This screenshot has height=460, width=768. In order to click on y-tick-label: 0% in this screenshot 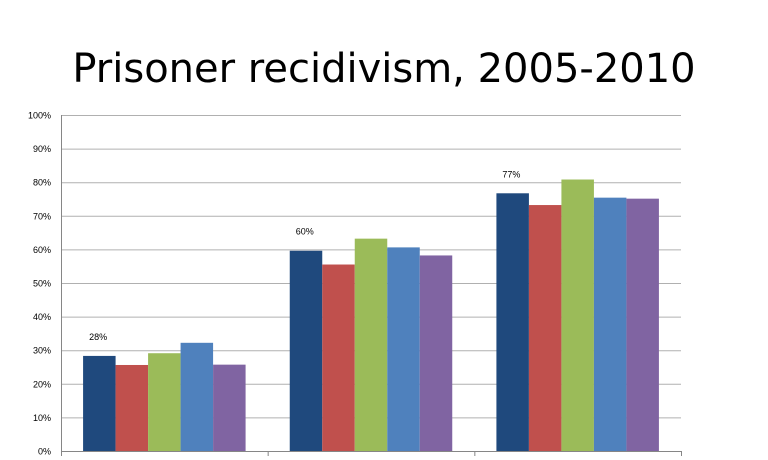, I will do `click(44, 452)`.